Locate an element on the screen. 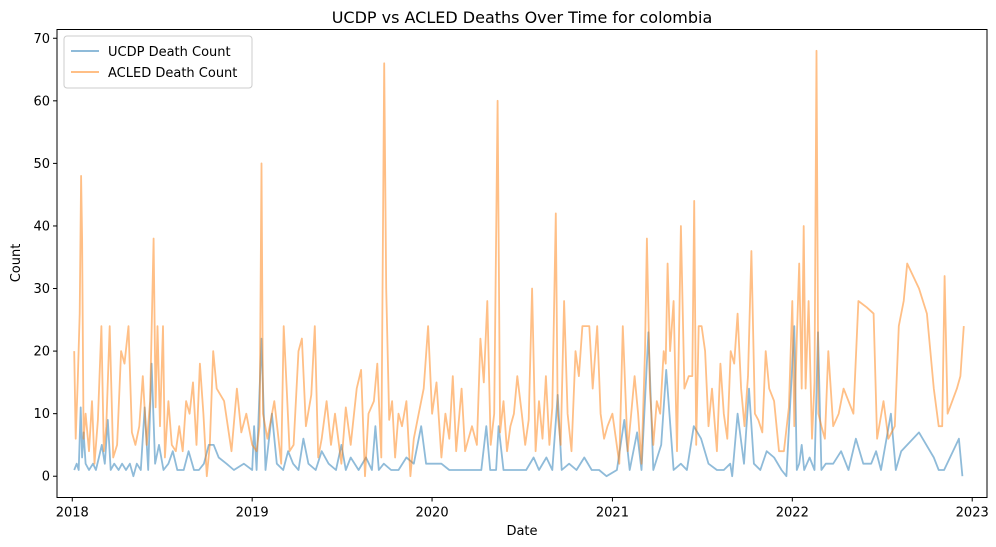 This screenshot has width=996, height=547. y-tick-label: 70 is located at coordinates (41, 39).